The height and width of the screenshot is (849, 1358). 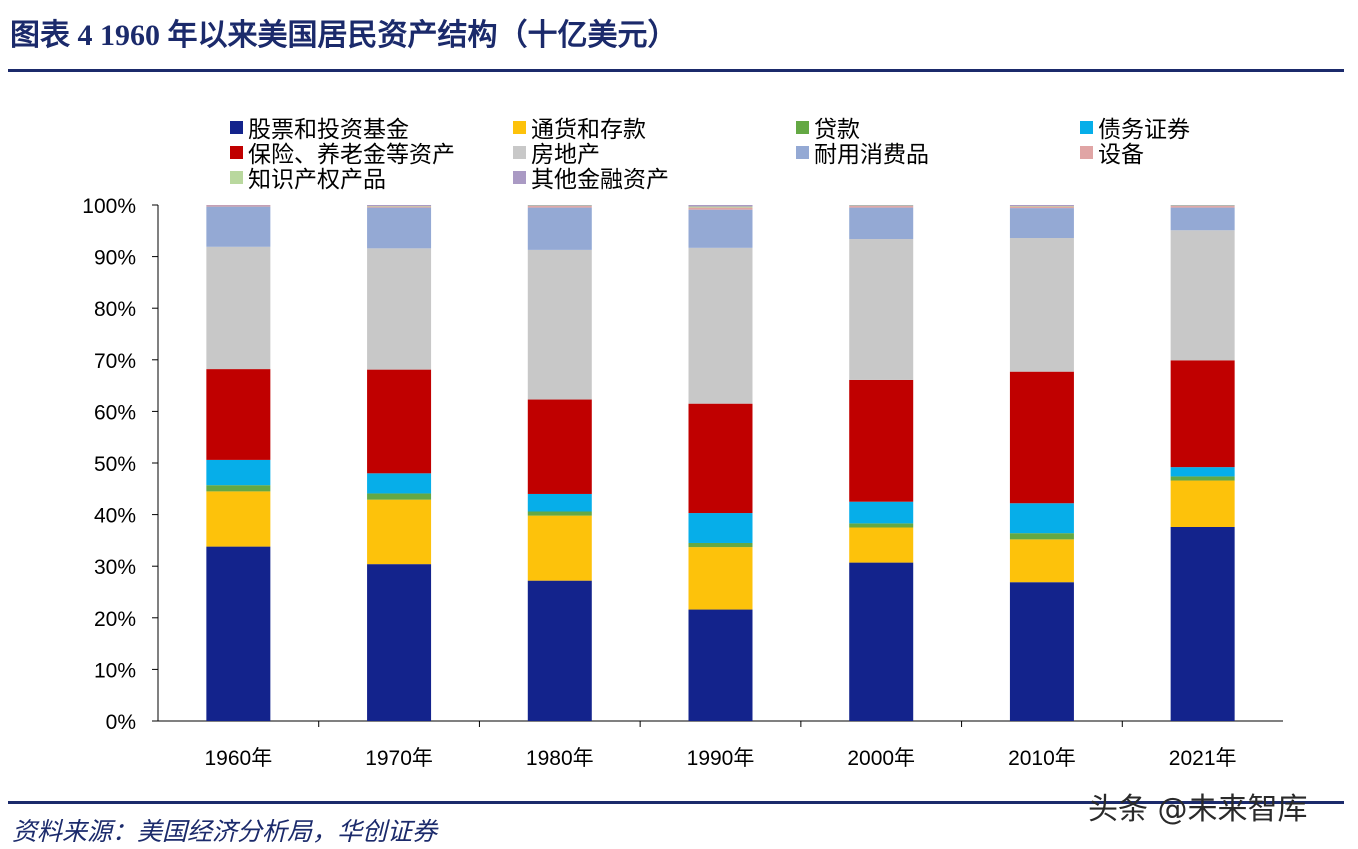 I want to click on legend-label: 其他金融资产, so click(x=600, y=179).